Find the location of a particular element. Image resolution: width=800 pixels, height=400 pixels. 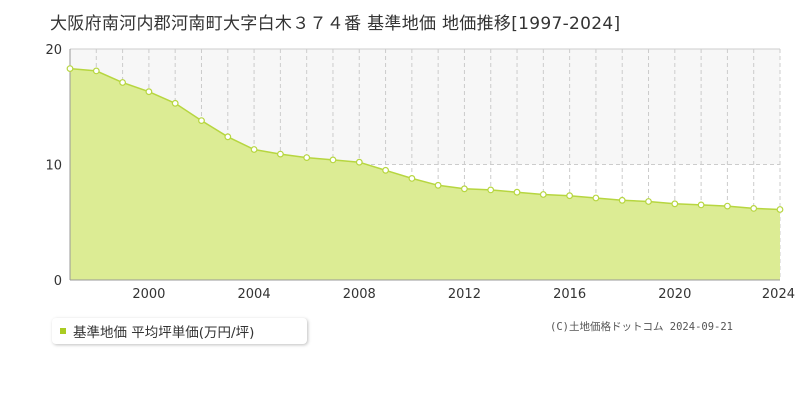

x-tick-label: 2016 is located at coordinates (569, 293).